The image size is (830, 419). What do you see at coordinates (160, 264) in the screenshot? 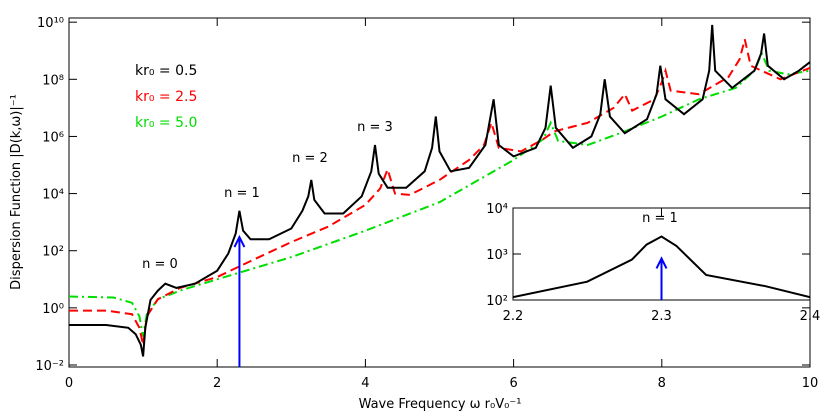
I see `annotation: n = 0` at bounding box center [160, 264].